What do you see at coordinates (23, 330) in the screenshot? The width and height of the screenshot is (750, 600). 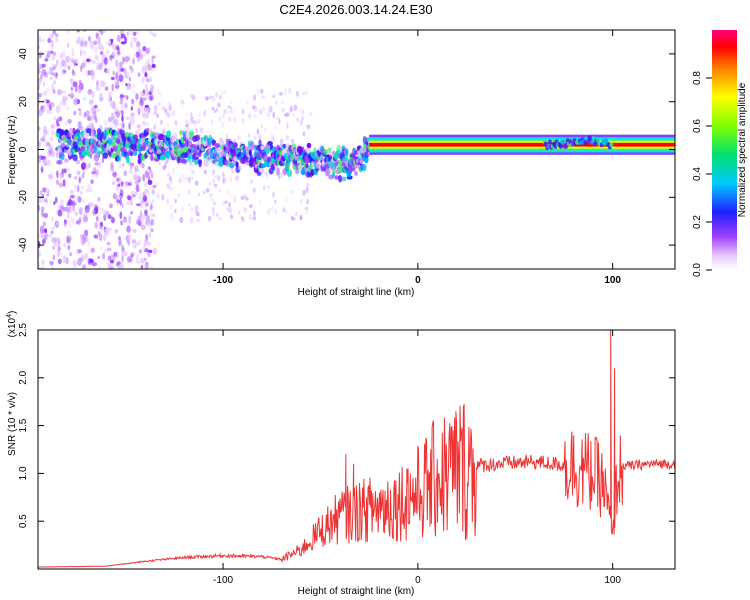 I see `y-tick-label: 2.5` at bounding box center [23, 330].